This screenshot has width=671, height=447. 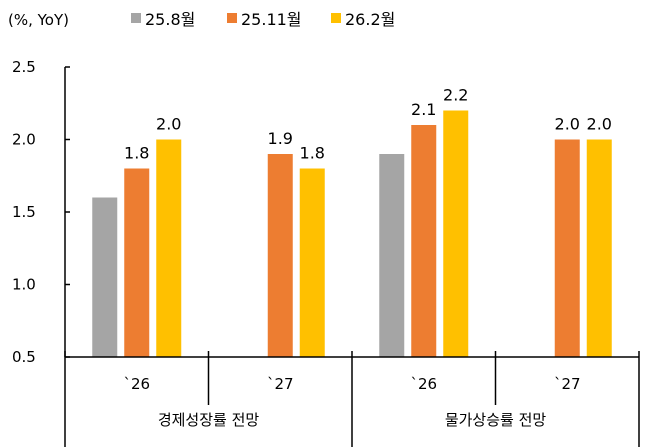 What do you see at coordinates (280, 138) in the screenshot?
I see `data-label: 1.9` at bounding box center [280, 138].